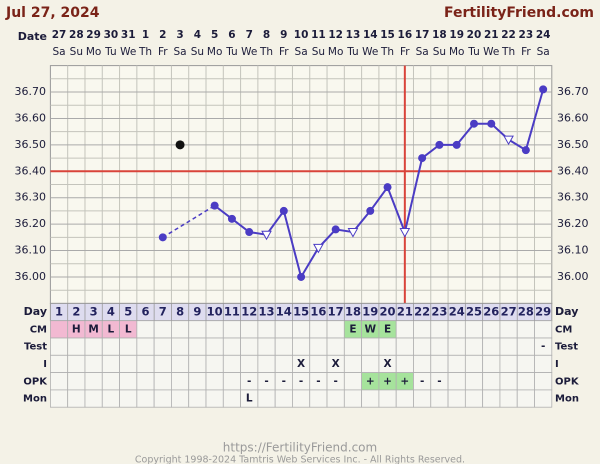  I want to click on date-label: 21, so click(491, 35).